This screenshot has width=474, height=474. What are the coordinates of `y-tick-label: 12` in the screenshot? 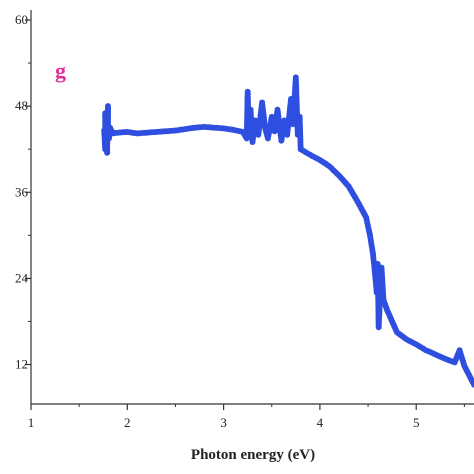 It's located at (21, 364).